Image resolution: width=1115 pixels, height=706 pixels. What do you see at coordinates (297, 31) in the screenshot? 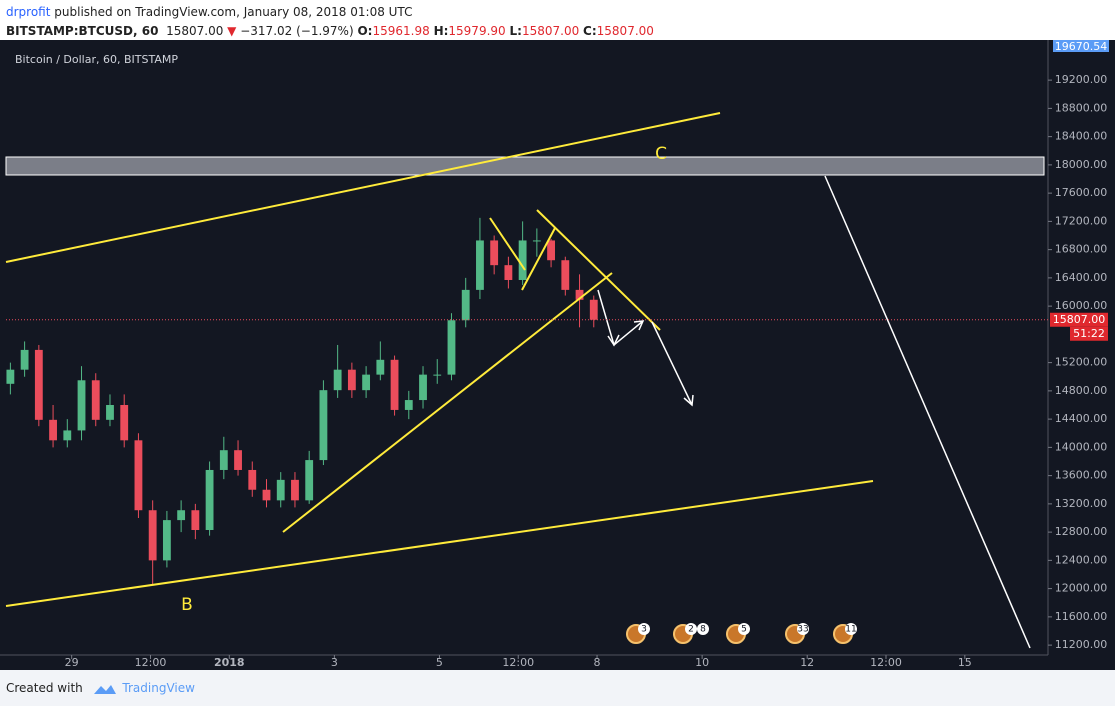
I see `change: −317.02 (−1.97%)` at bounding box center [297, 31].